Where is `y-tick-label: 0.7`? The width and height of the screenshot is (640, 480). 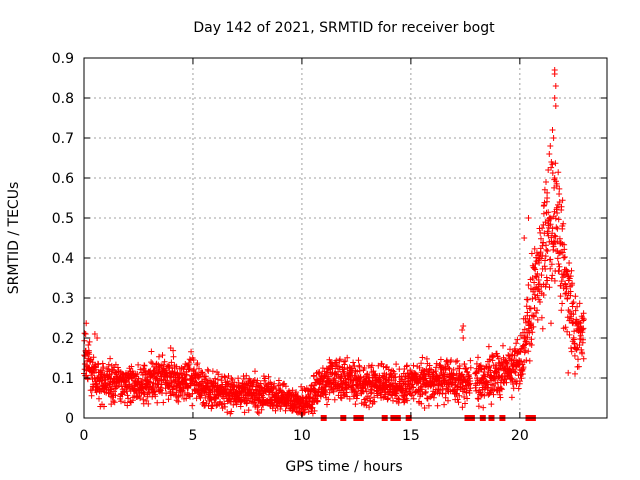 y-tick-label: 0.7 is located at coordinates (63, 139).